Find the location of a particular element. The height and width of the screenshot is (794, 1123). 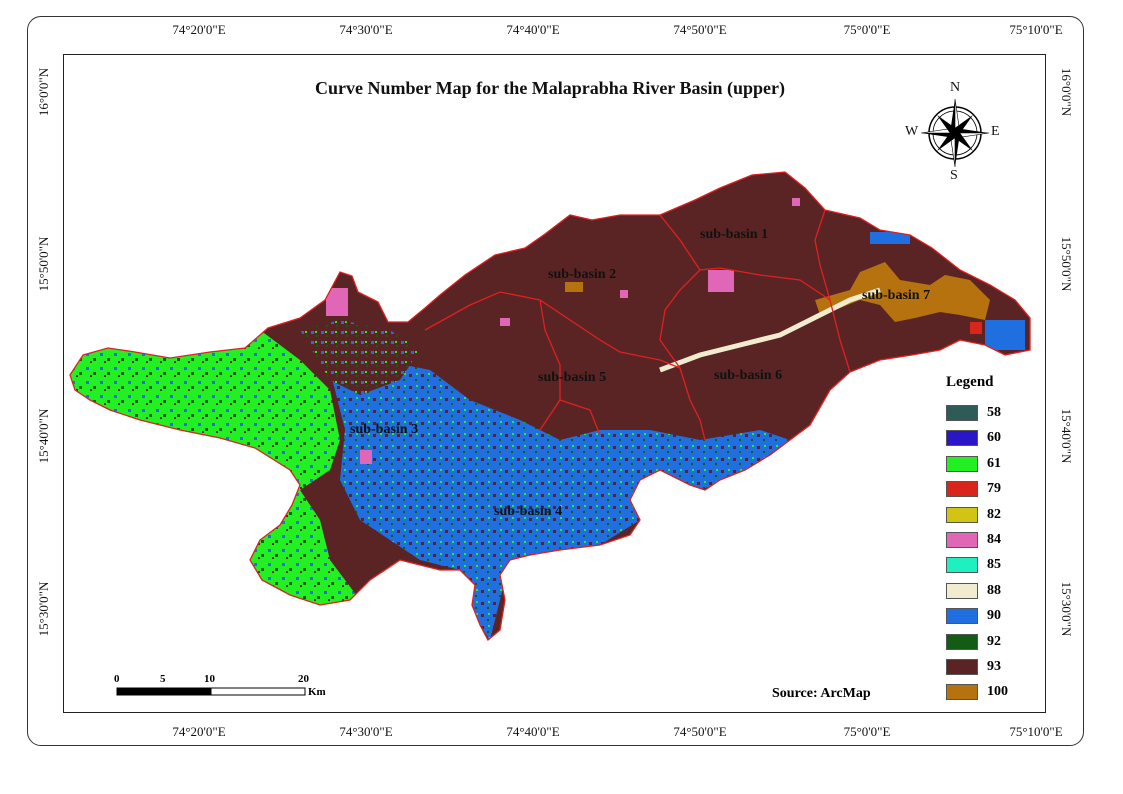

legend-item: 85 is located at coordinates (973, 565).